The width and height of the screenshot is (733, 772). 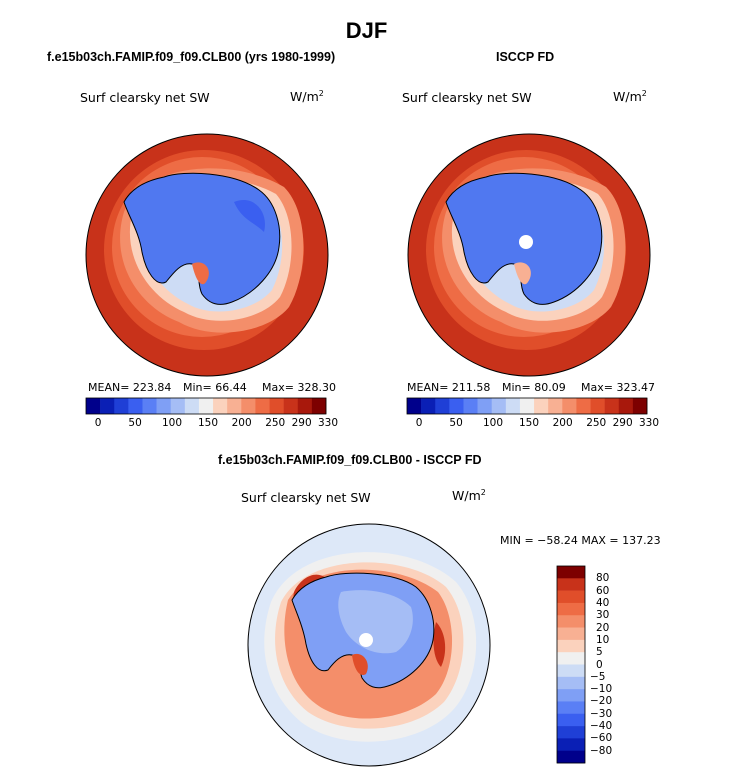 I want to click on model-colorbar-tick-label: 100, so click(x=172, y=423).